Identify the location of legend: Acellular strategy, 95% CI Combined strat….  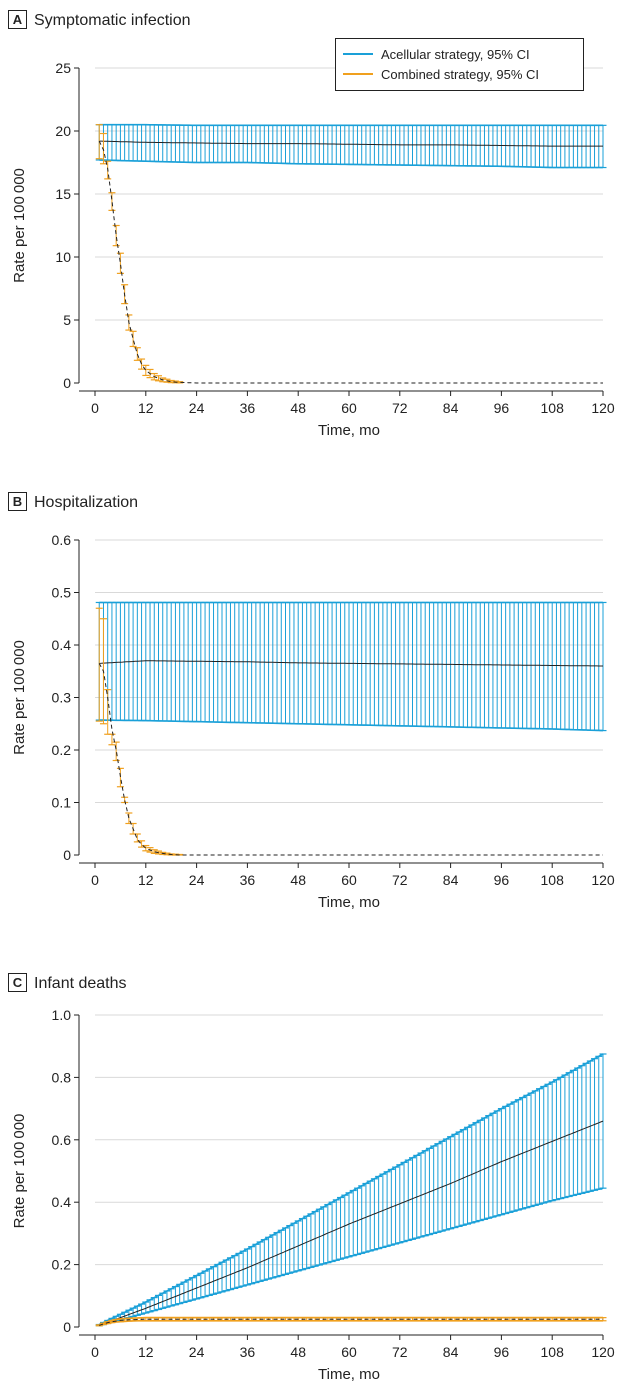
(459, 64).